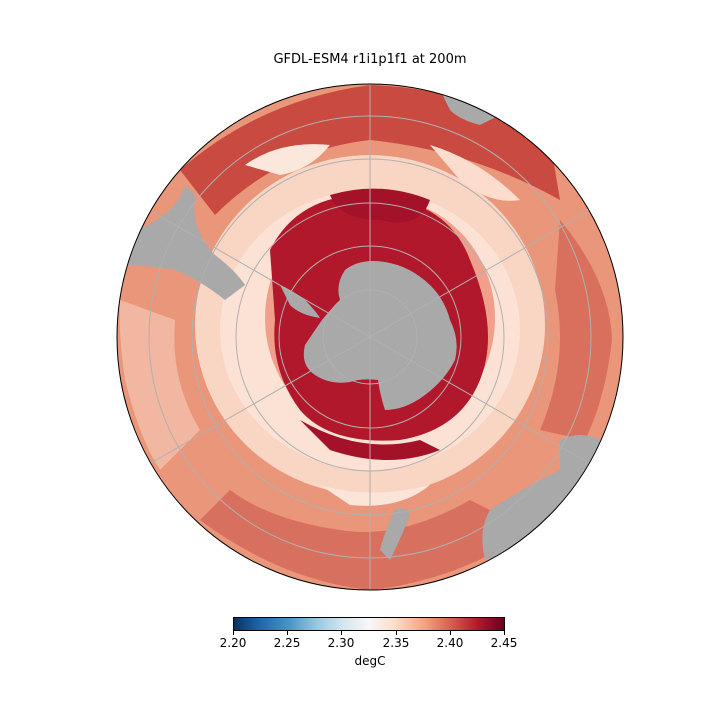 Image resolution: width=720 pixels, height=720 pixels. What do you see at coordinates (370, 59) in the screenshot?
I see `plot-title: GFDL-ESM4 r1i1p1f1 at 200m` at bounding box center [370, 59].